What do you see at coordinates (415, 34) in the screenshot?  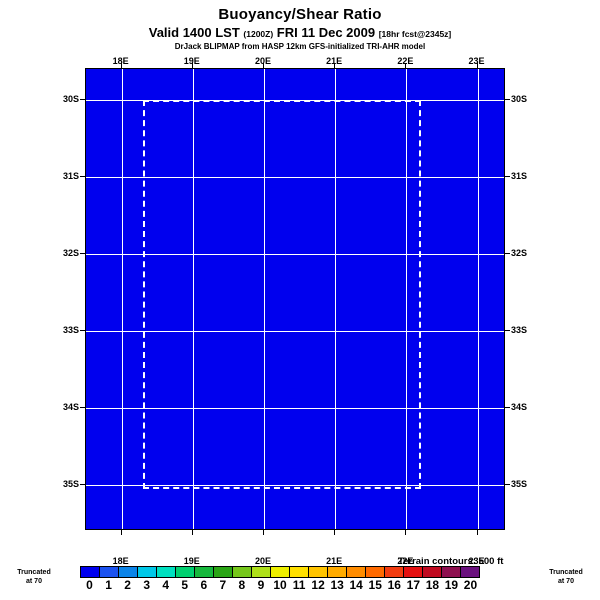 I see `forecast-hour: [18hr fcst@2345z]` at bounding box center [415, 34].